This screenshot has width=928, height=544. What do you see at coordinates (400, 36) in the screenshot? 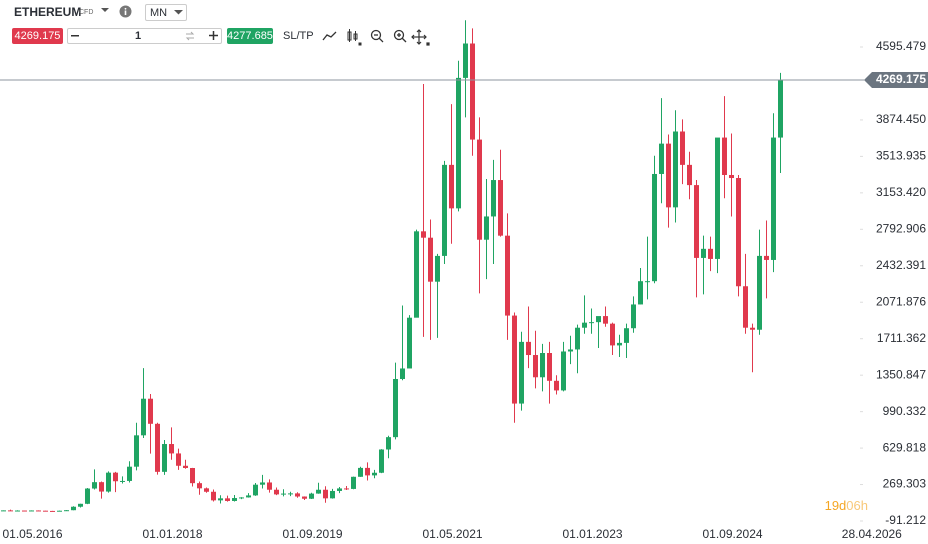
I see `zoom-in-icon` at bounding box center [400, 36].